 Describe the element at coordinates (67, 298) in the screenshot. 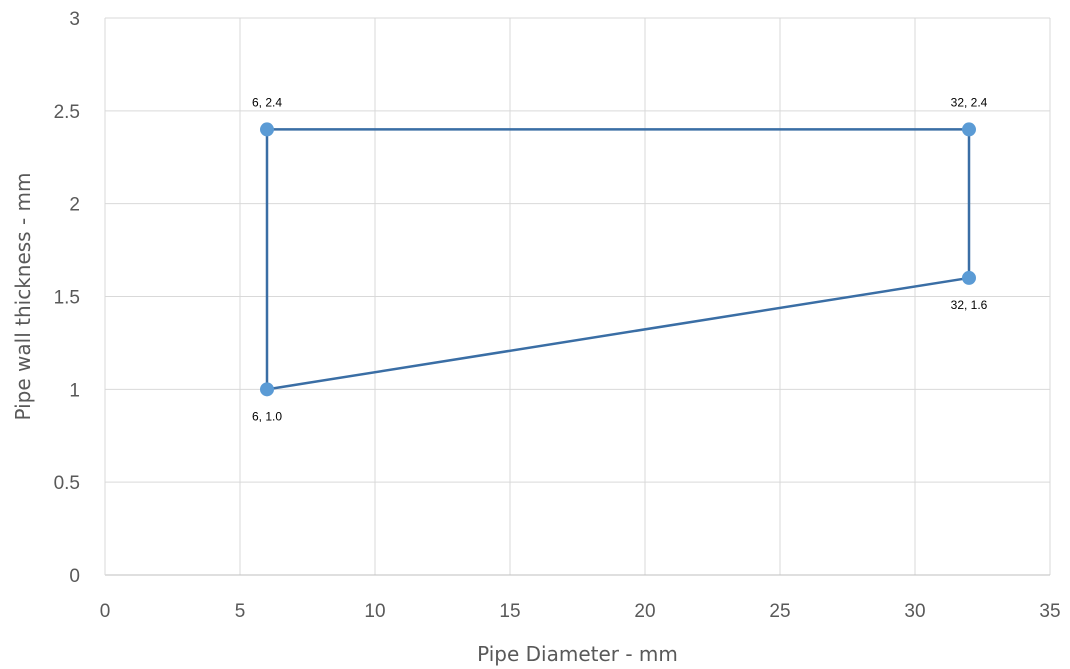

I see `y-tick-label: 1.5` at that location.